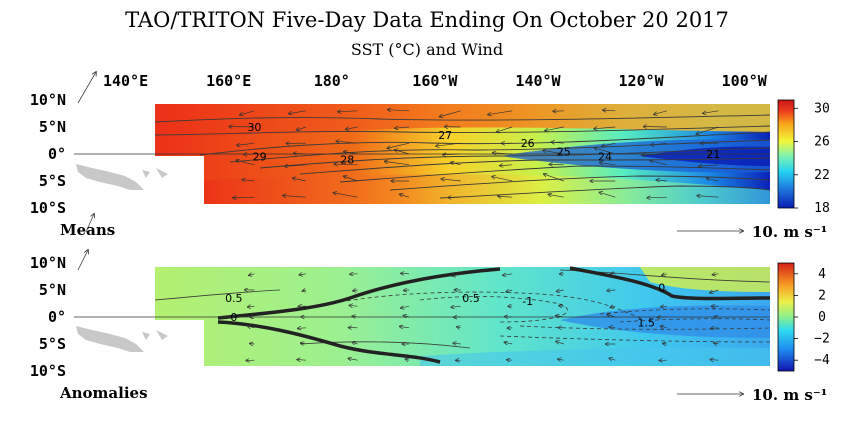 The width and height of the screenshot is (854, 423). Describe the element at coordinates (822, 274) in the screenshot. I see `colorbar-tick-label: 4` at that location.